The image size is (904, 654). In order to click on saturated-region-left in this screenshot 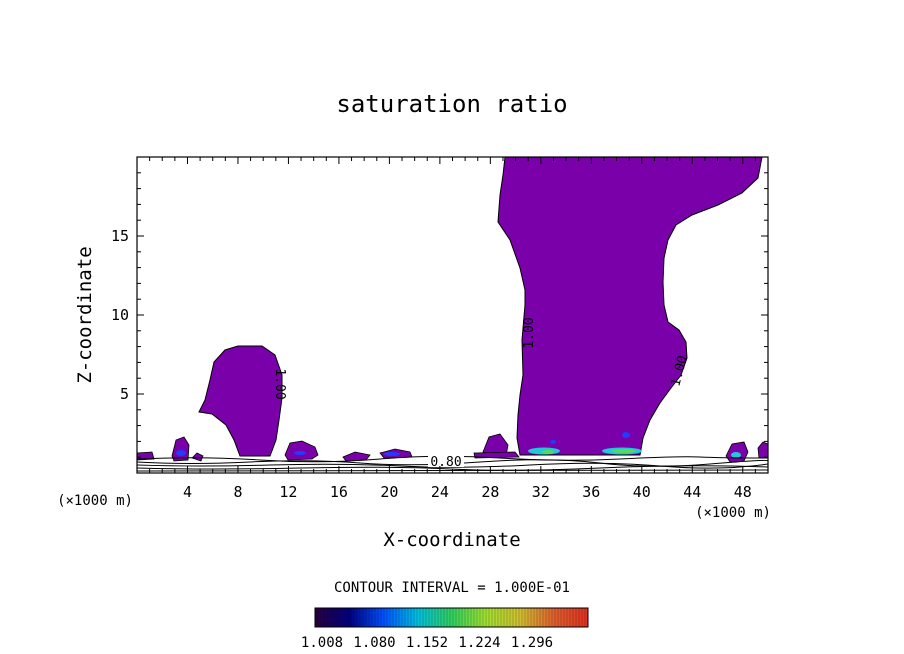, I will do `click(240, 401)`.